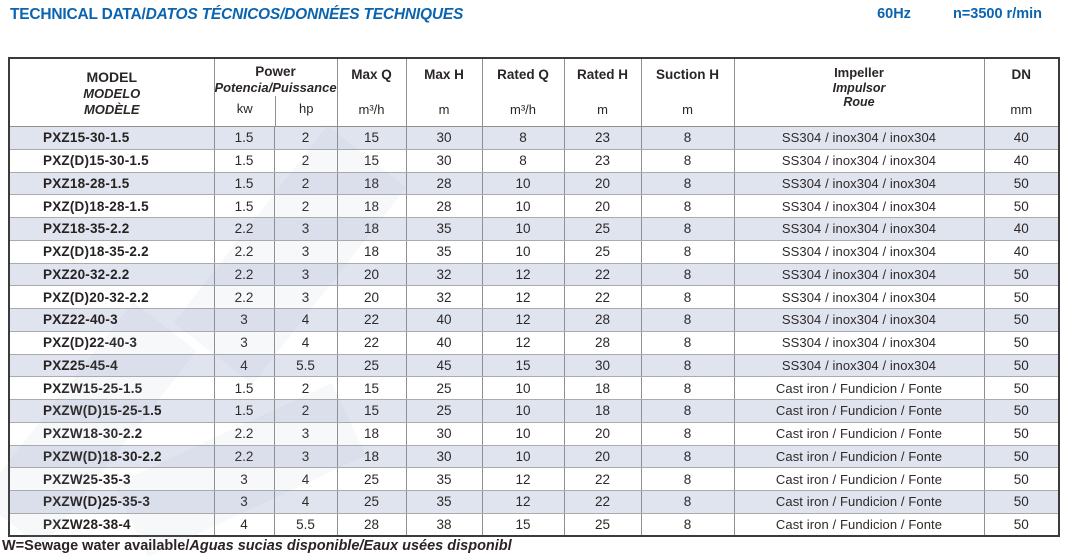 This screenshot has width=1074, height=560. I want to click on header-unit-kw: kw, so click(244, 108).